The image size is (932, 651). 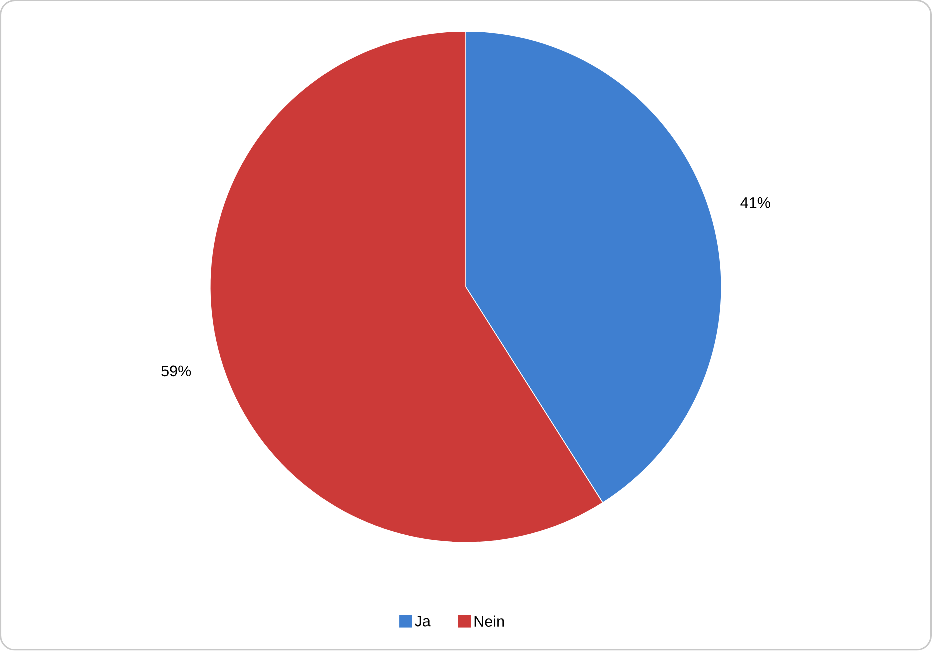 I want to click on data-label: 59%, so click(x=177, y=371).